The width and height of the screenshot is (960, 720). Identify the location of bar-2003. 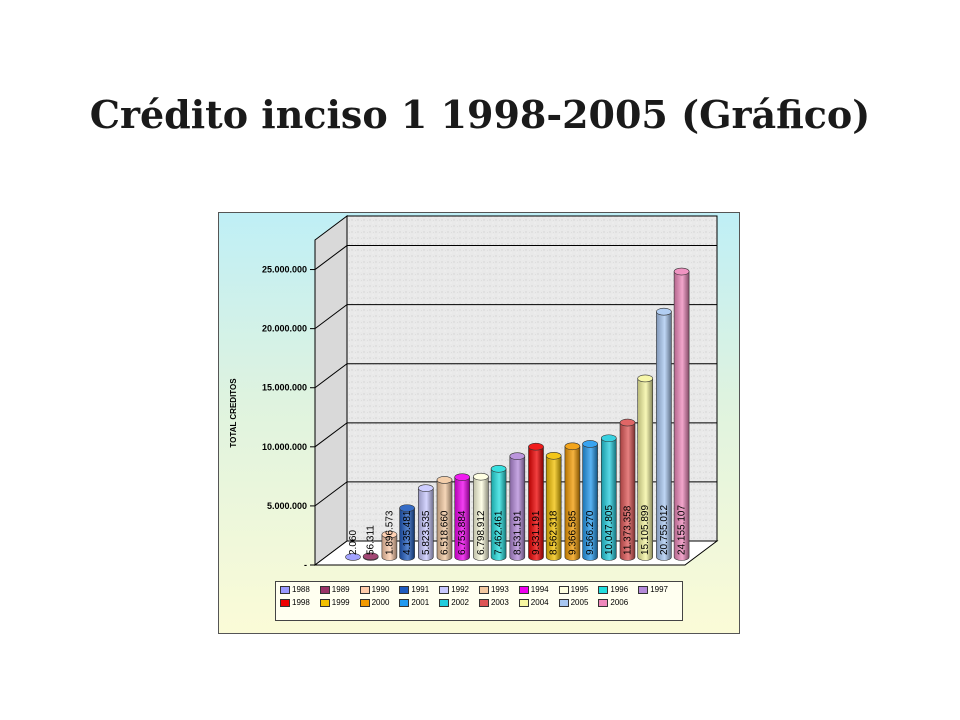
(627, 489).